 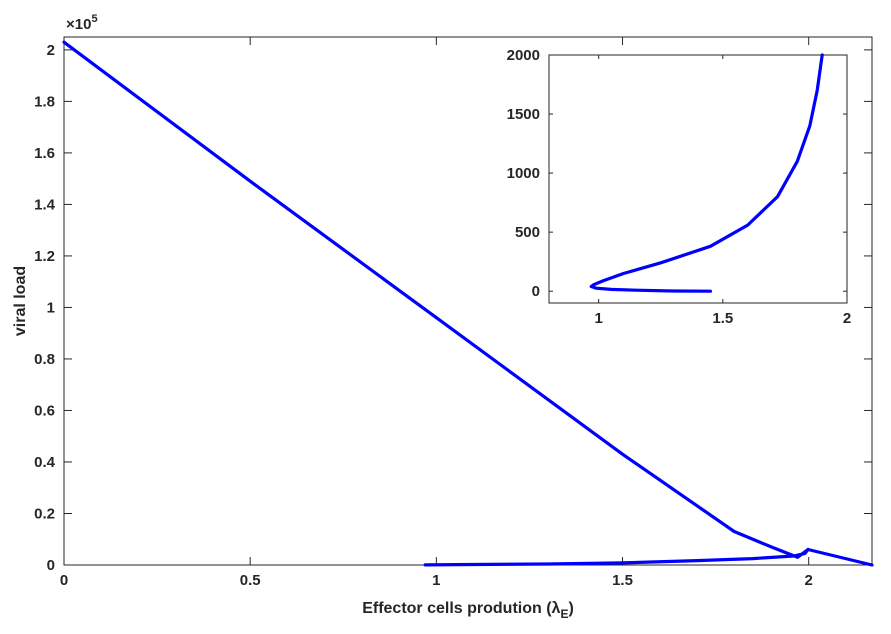 I want to click on main-x-tick-label: 0.5, so click(x=250, y=580).